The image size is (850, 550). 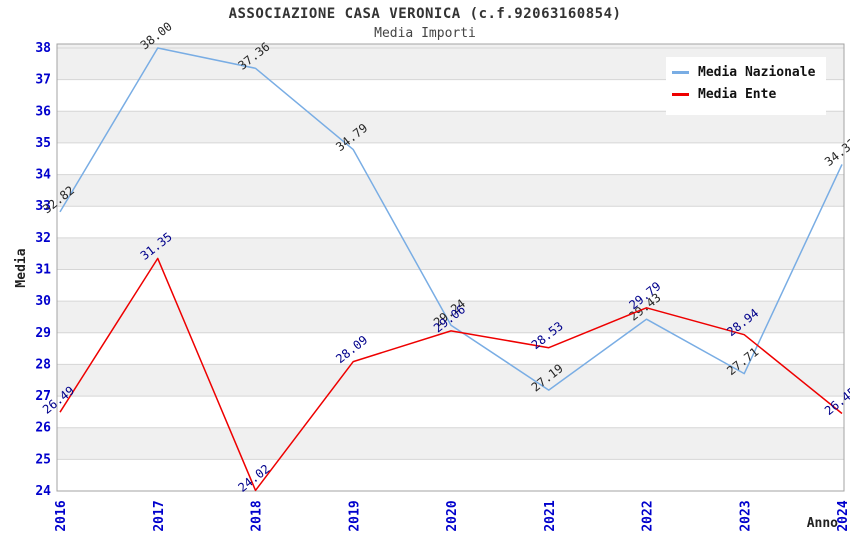 I want to click on x-tick-label: 2017, so click(x=159, y=515).